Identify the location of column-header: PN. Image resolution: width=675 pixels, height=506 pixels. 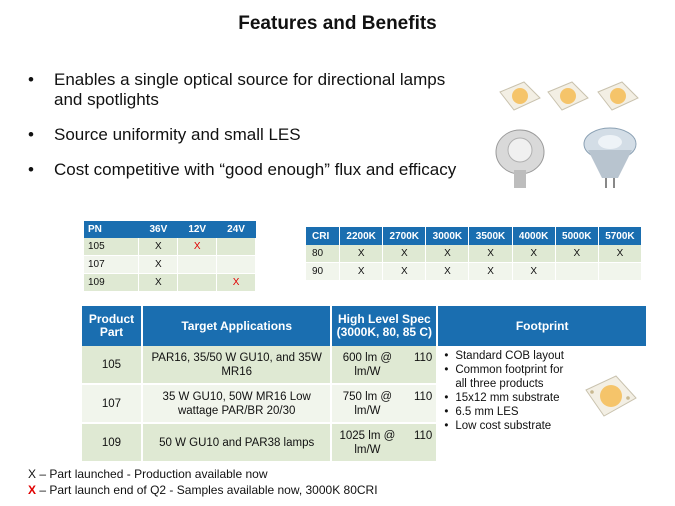
(111, 229).